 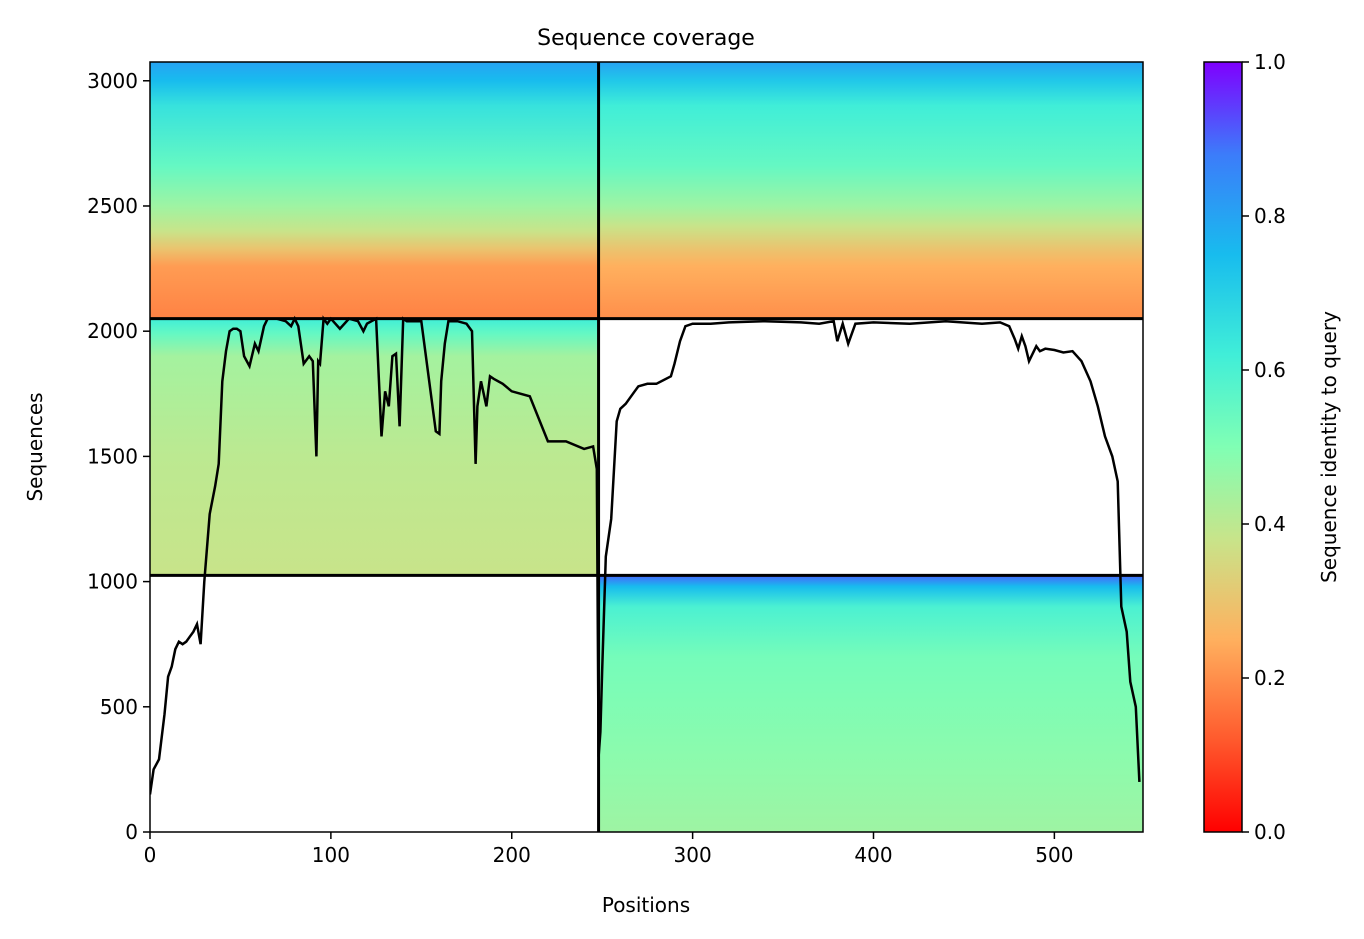 What do you see at coordinates (1270, 832) in the screenshot?
I see `colorbar-tick-label: 0.0` at bounding box center [1270, 832].